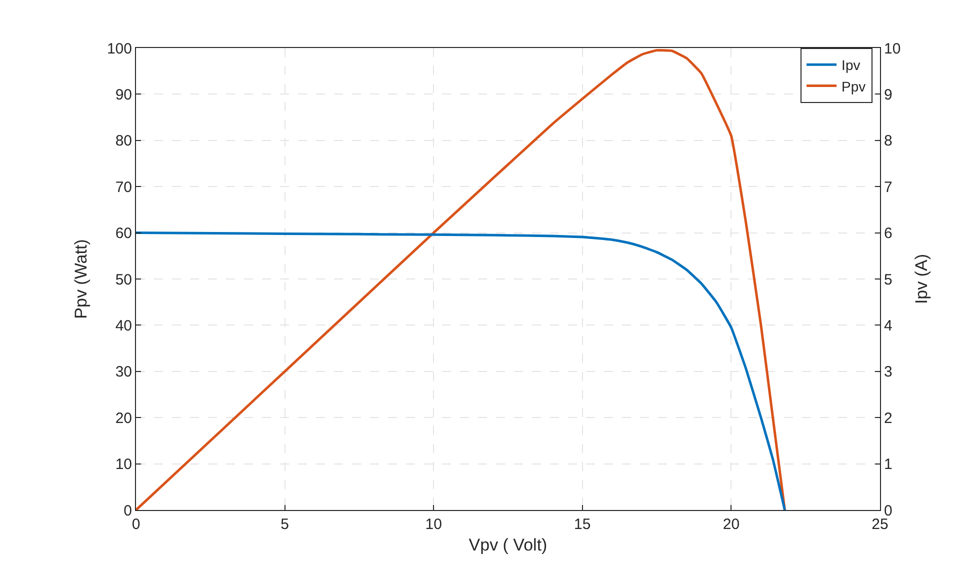 The height and width of the screenshot is (576, 958). What do you see at coordinates (128, 511) in the screenshot?
I see `y-tick-label: 0` at bounding box center [128, 511].